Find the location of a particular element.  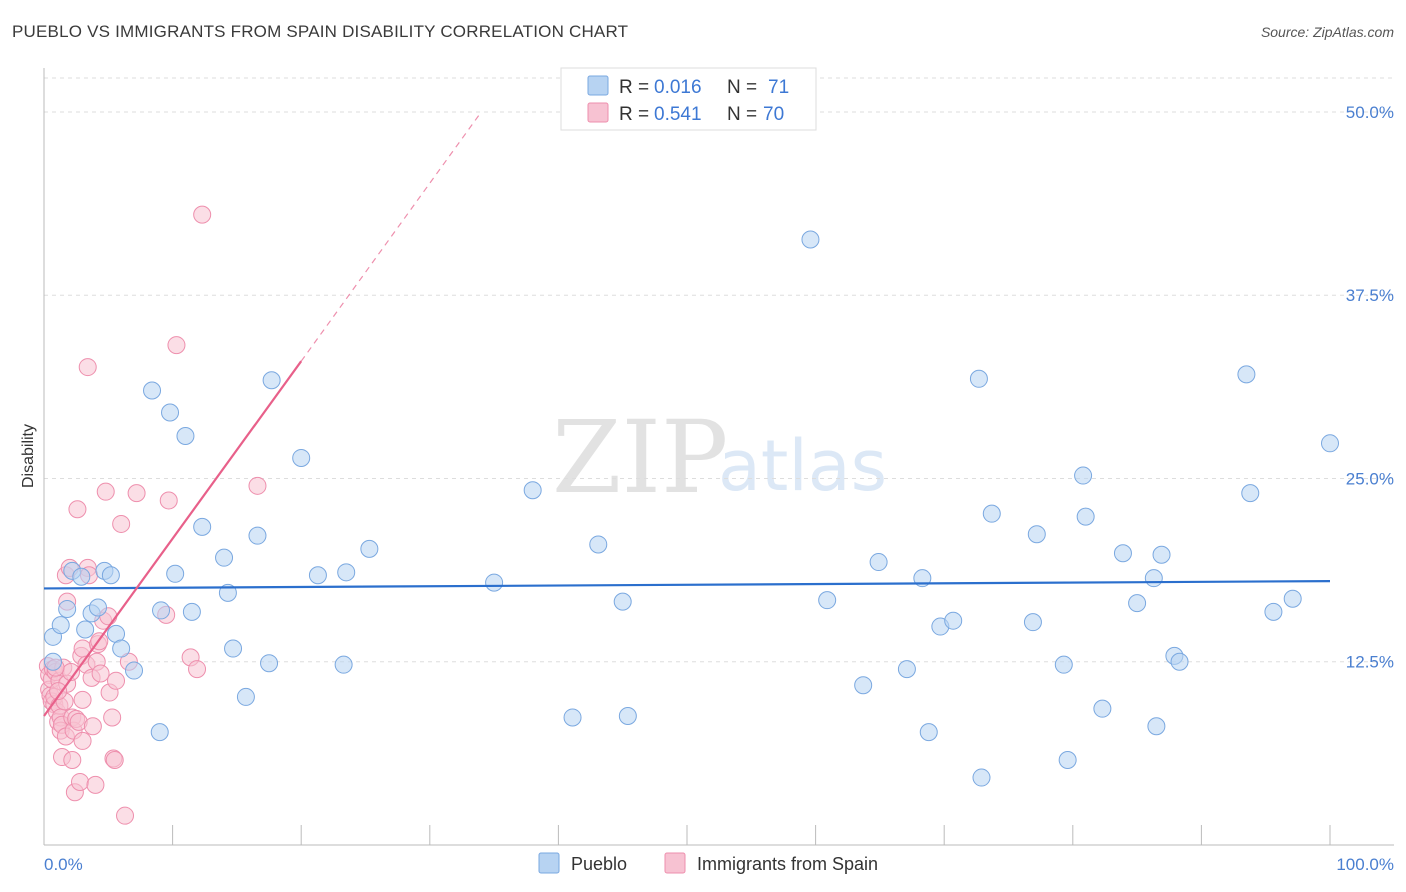

legend-r-label-pueblo: R = is located at coordinates (634, 87).